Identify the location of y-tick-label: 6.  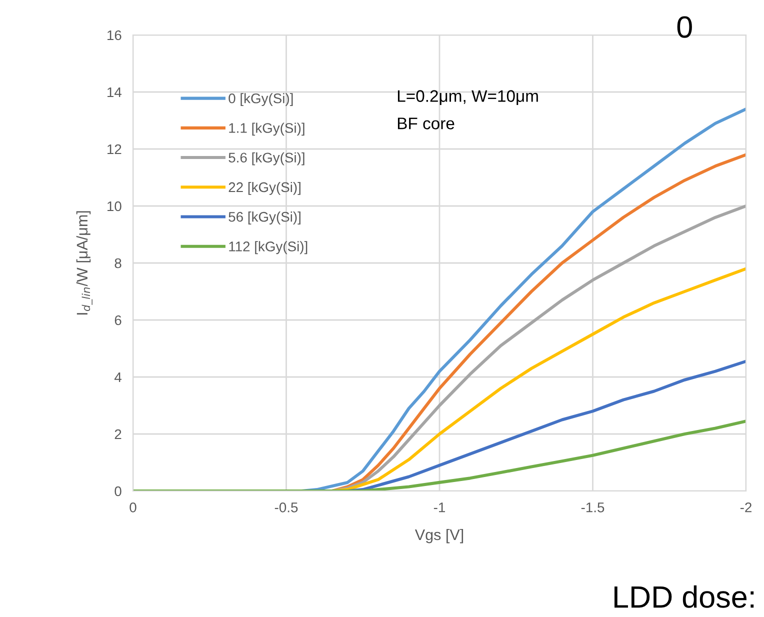
(118, 320).